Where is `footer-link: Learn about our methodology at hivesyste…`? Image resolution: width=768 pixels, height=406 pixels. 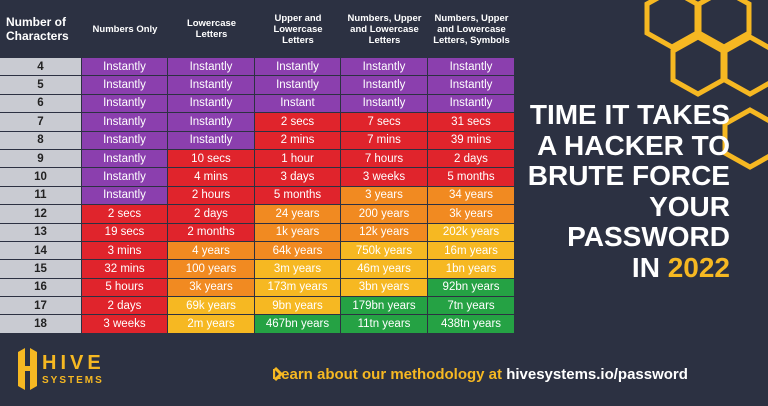 footer-link: Learn about our methodology at hivesyste… is located at coordinates (480, 374).